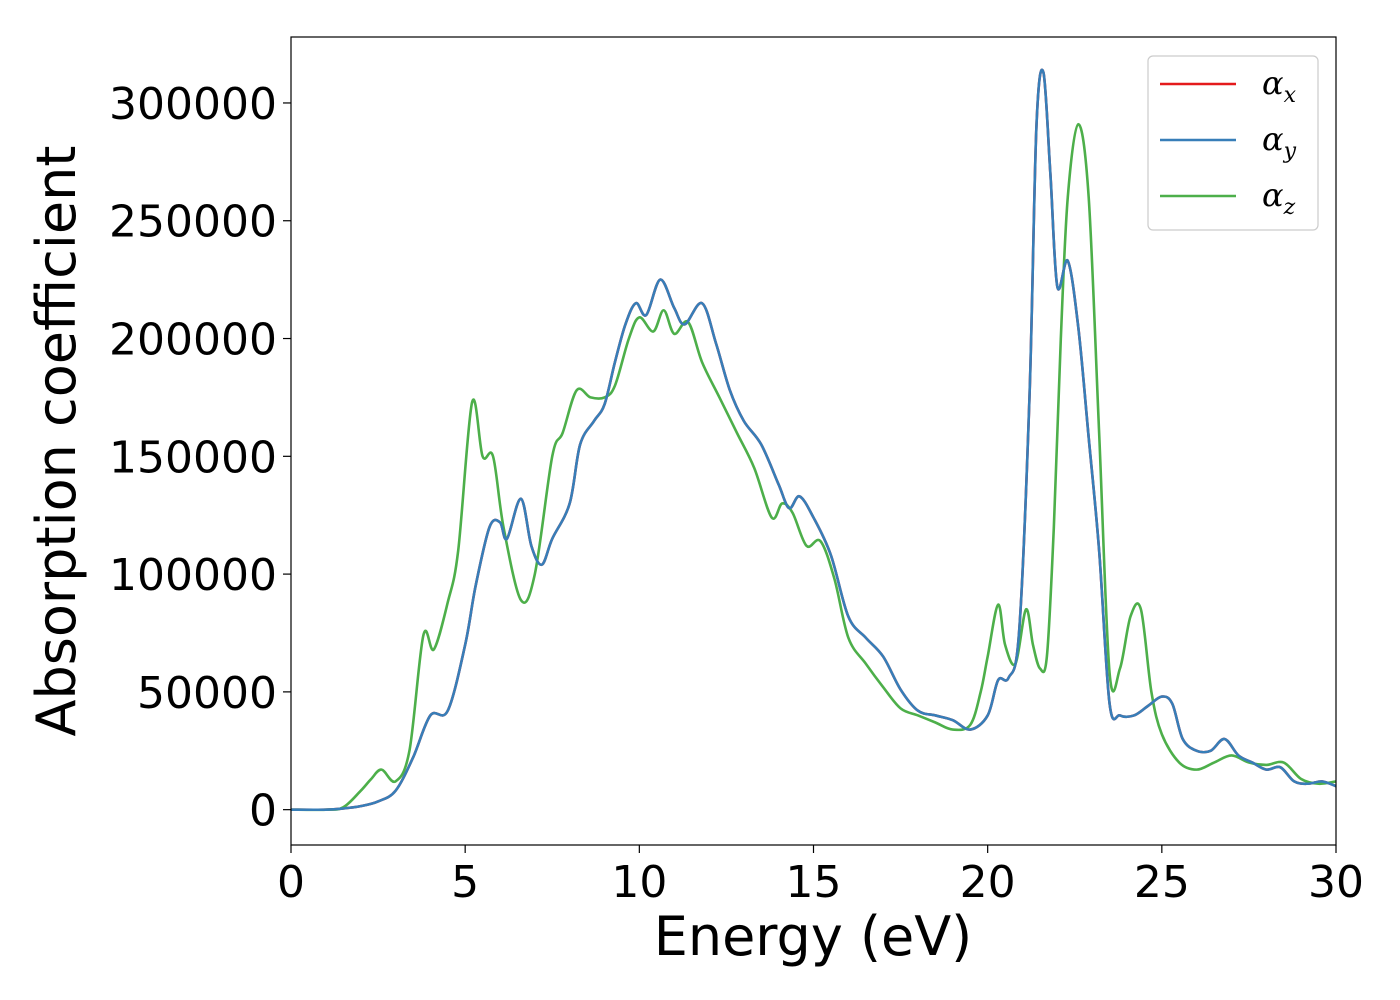  What do you see at coordinates (1162, 882) in the screenshot?
I see `x-tick-label: 25` at bounding box center [1162, 882].